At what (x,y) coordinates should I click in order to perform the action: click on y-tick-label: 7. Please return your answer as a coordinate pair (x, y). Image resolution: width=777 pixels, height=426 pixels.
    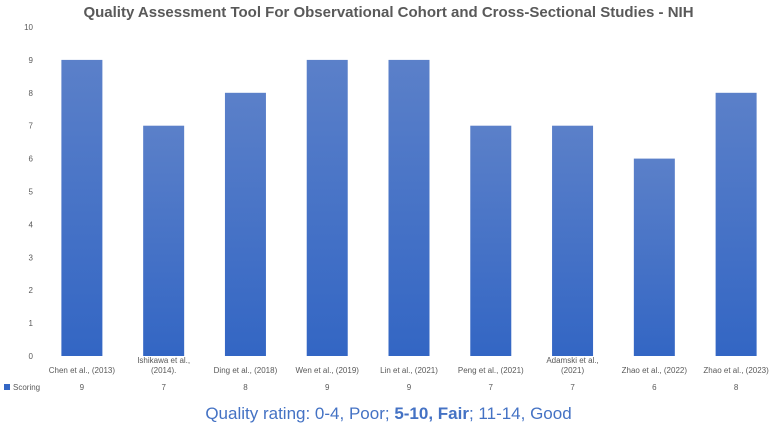
    Looking at the image, I should click on (31, 126).